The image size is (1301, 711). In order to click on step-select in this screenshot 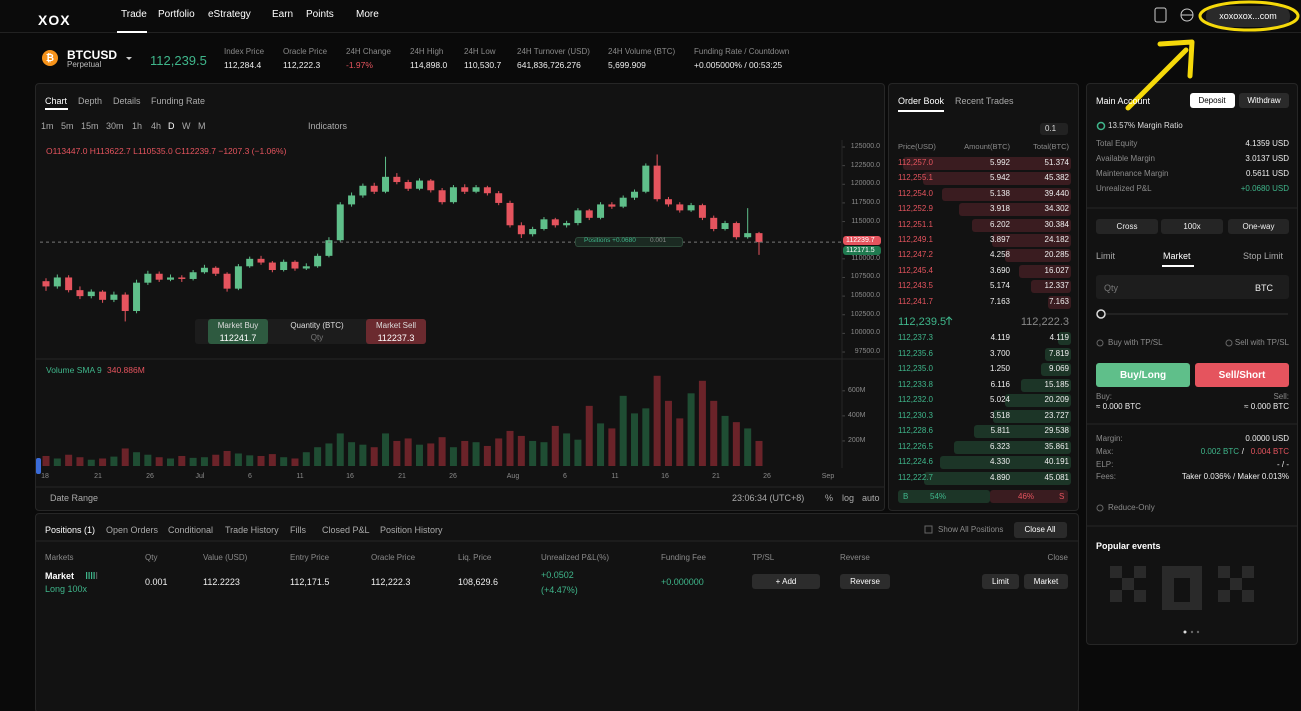, I will do `click(1054, 129)`.